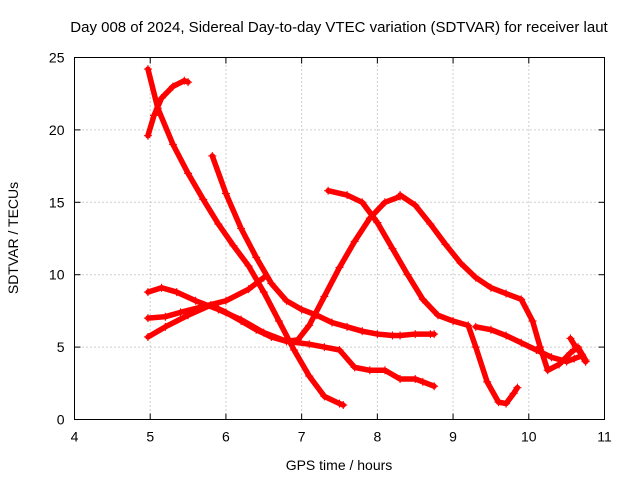 The width and height of the screenshot is (640, 480). I want to click on x-tick-label: 11, so click(604, 437).